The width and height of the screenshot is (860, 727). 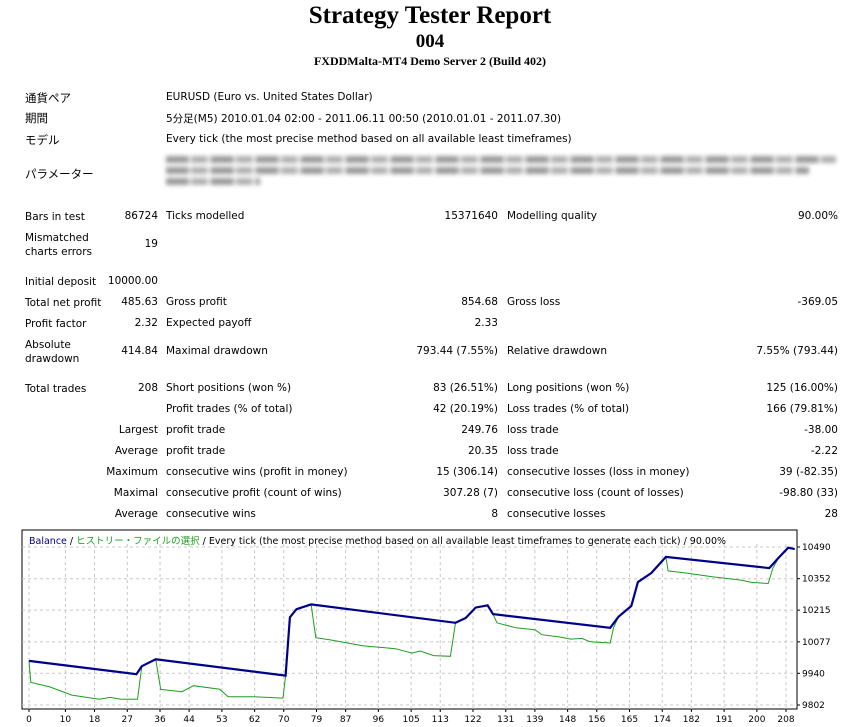 What do you see at coordinates (345, 720) in the screenshot?
I see `x-tick-label: 87` at bounding box center [345, 720].